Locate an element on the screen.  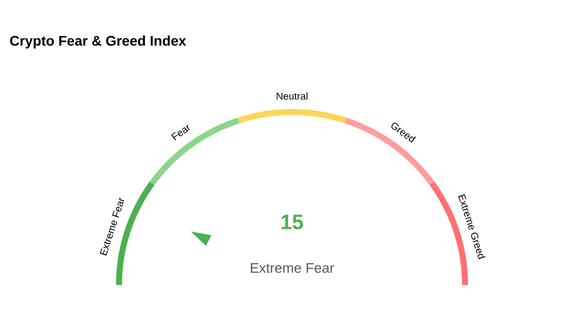
chart-title: Crypto Fear & Greed Index is located at coordinates (98, 41).